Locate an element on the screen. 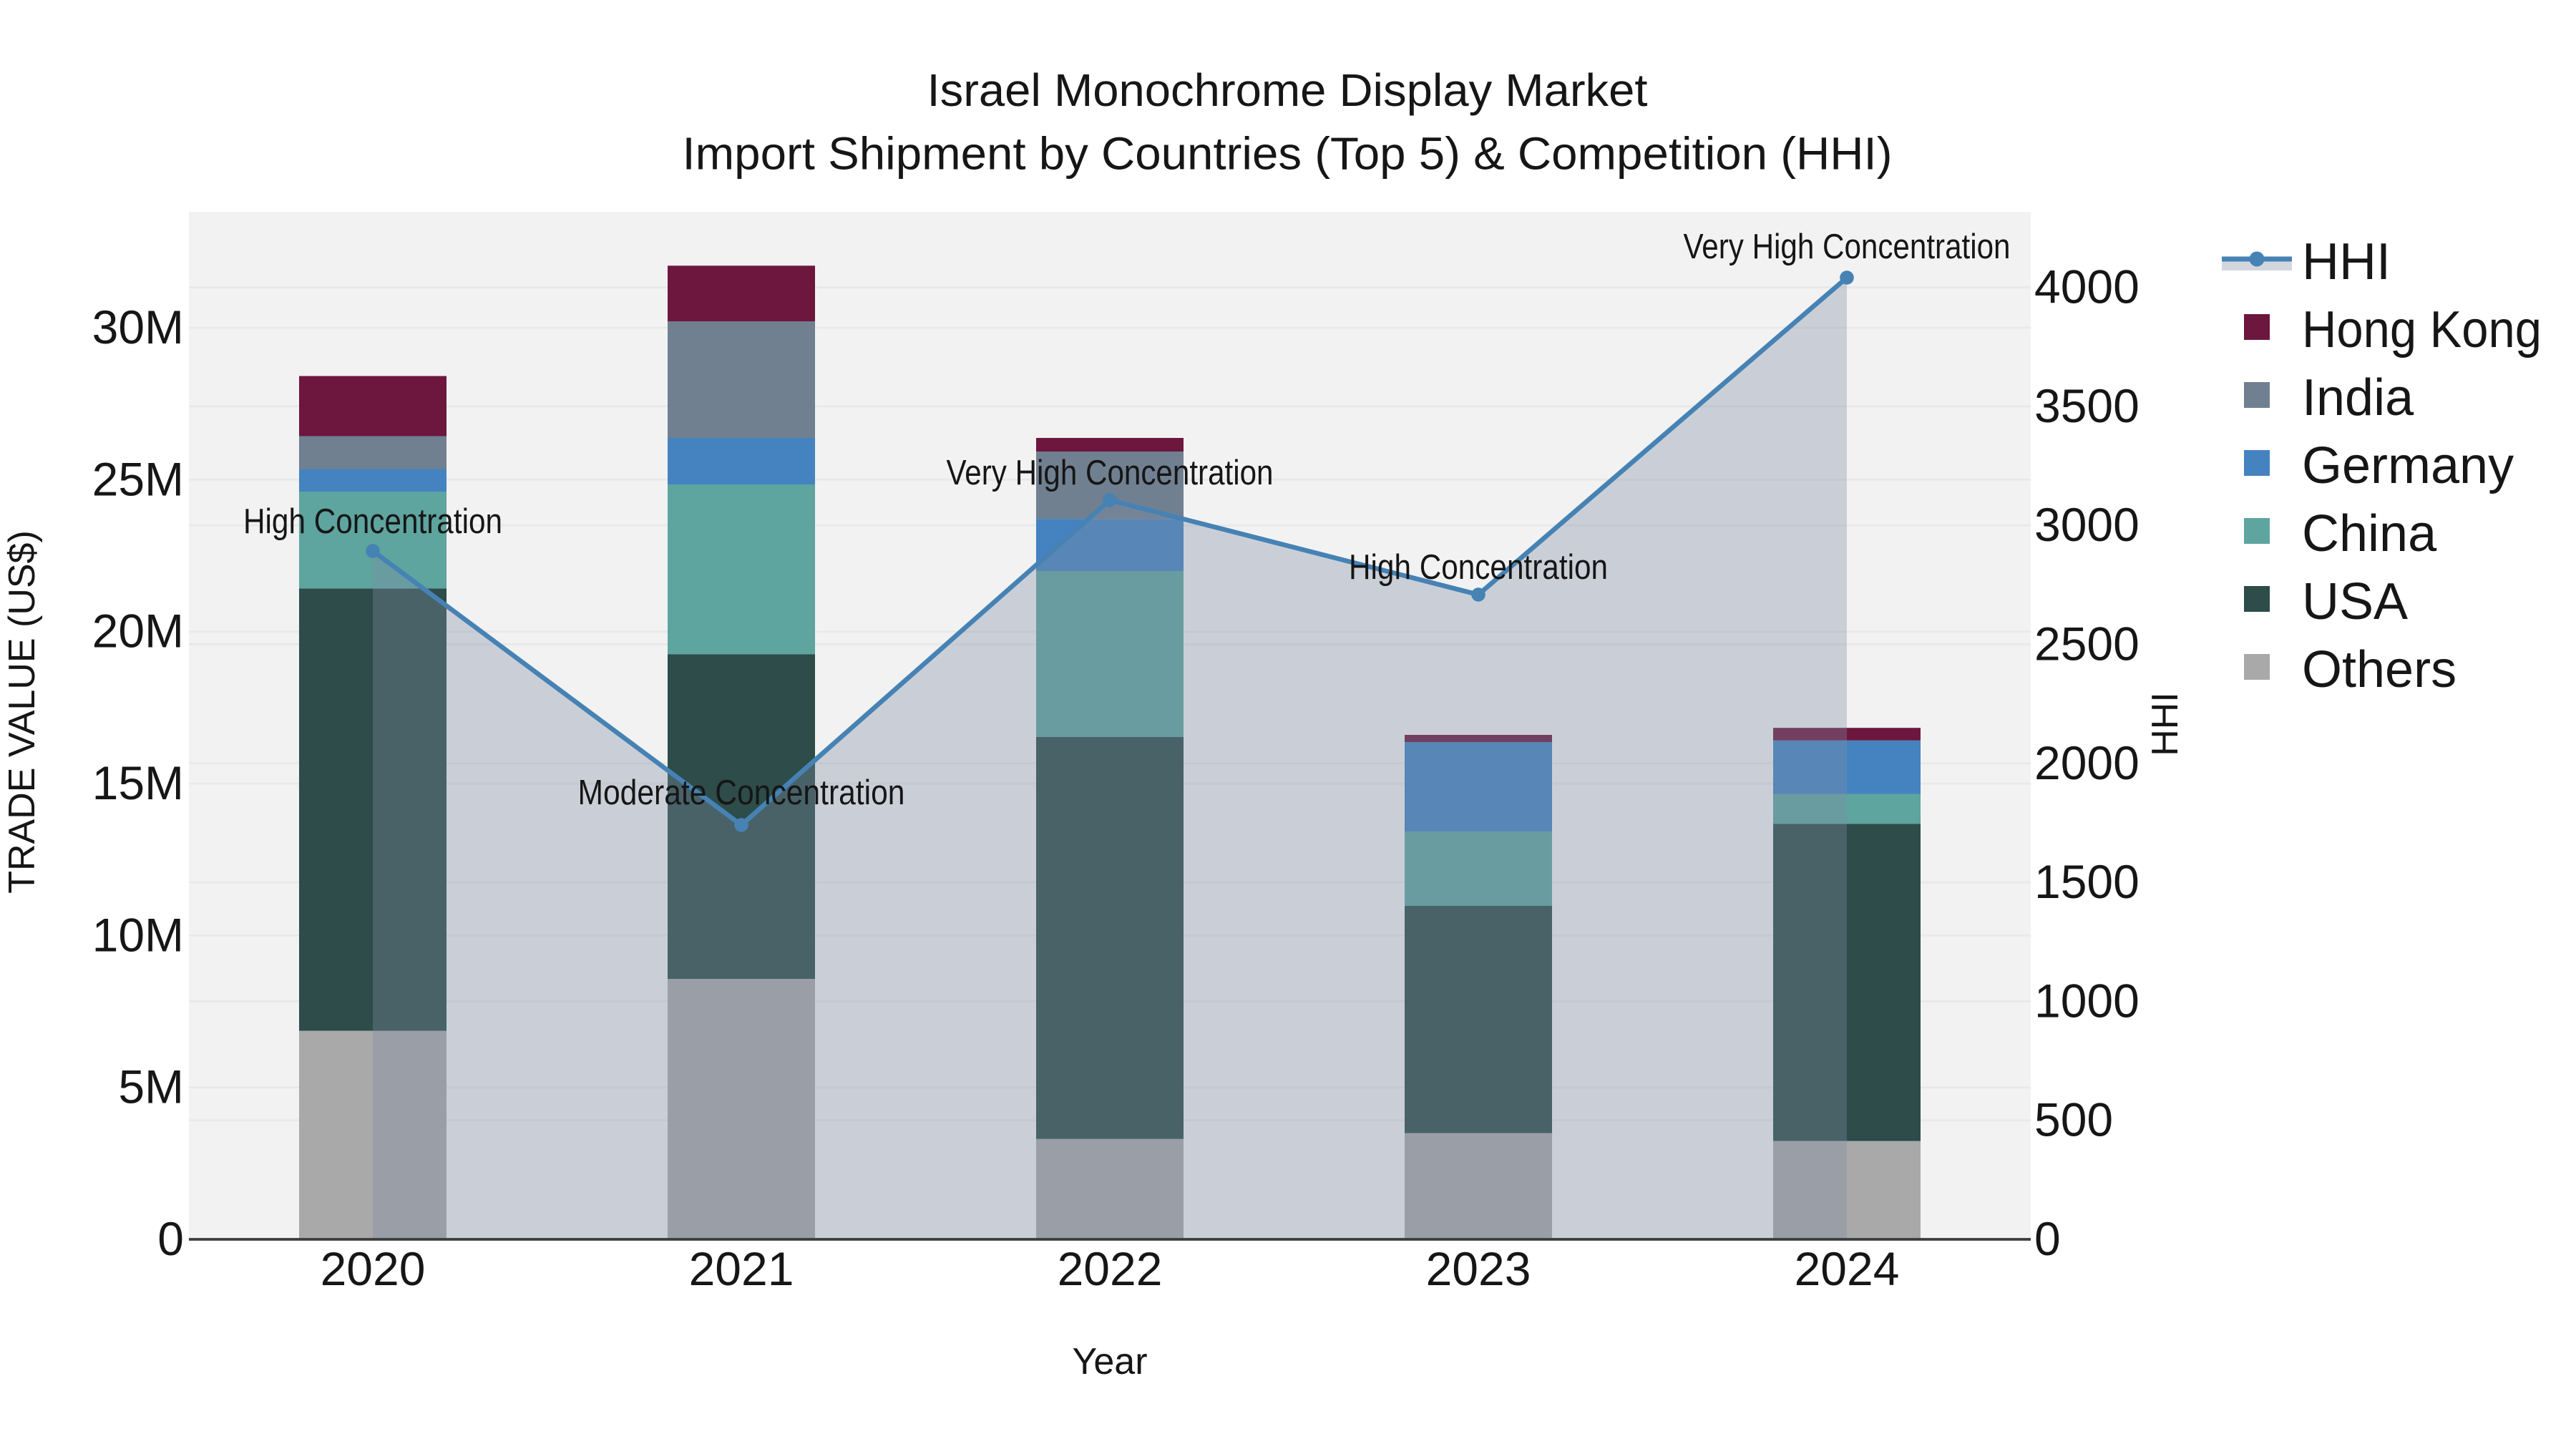  svg-text: 20M is located at coordinates (138, 631).